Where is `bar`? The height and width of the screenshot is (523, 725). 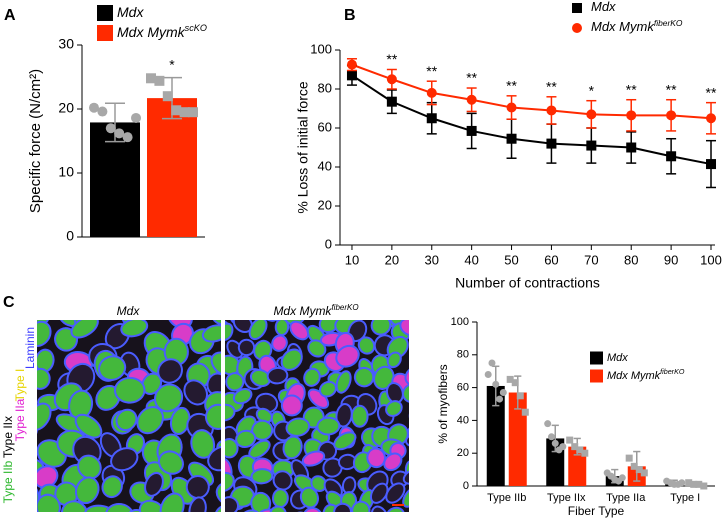
bar is located at coordinates (172, 168).